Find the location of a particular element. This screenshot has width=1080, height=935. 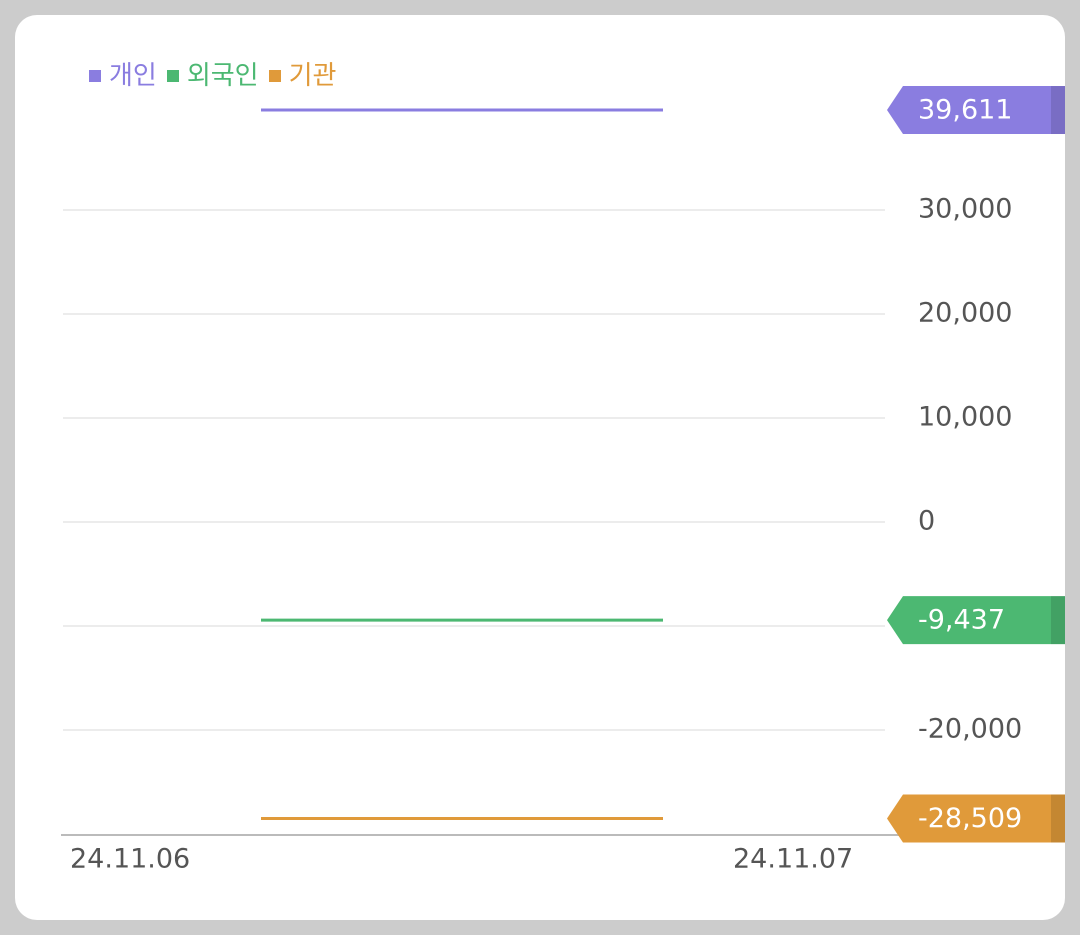

y-tick-label: 30,000 is located at coordinates (965, 209).